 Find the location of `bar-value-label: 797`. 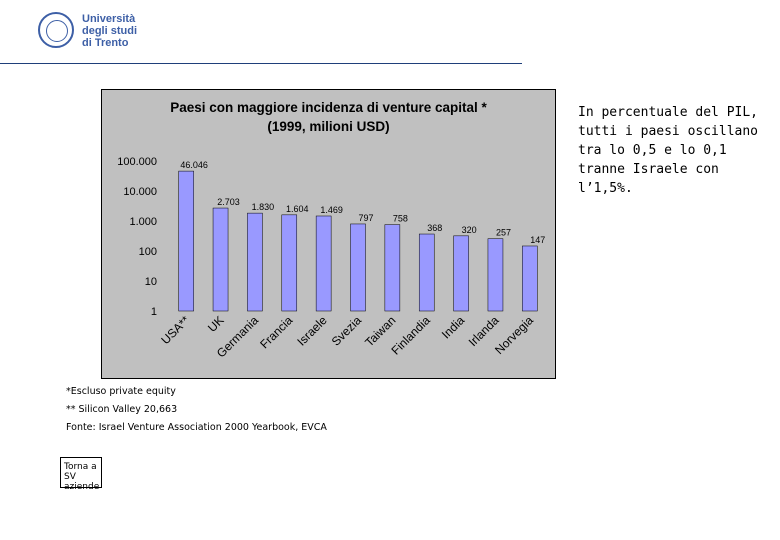

bar-value-label: 797 is located at coordinates (365, 218).